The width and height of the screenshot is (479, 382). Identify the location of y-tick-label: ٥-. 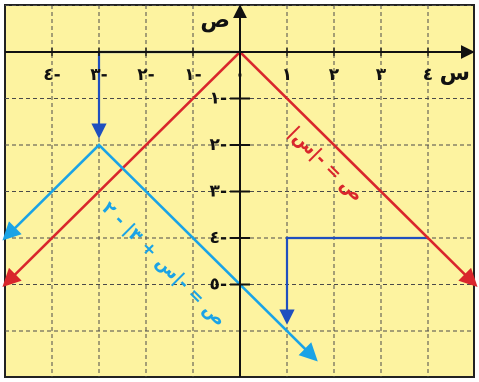
(218, 285).